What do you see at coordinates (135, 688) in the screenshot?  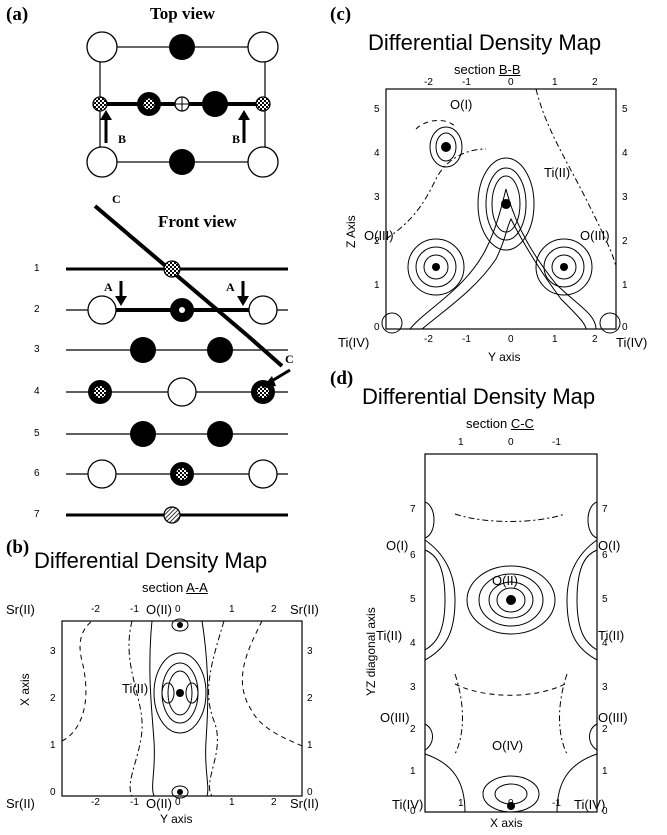 I see `label-ti-ii: Ti(II)` at bounding box center [135, 688].